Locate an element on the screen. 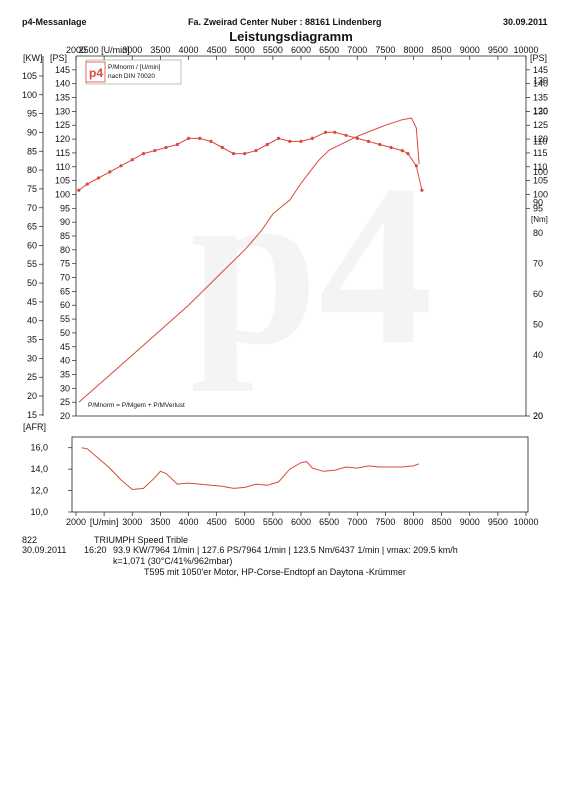 The width and height of the screenshot is (582, 800). vehicle-model: TRIUMPH Speed Trible is located at coordinates (141, 540).